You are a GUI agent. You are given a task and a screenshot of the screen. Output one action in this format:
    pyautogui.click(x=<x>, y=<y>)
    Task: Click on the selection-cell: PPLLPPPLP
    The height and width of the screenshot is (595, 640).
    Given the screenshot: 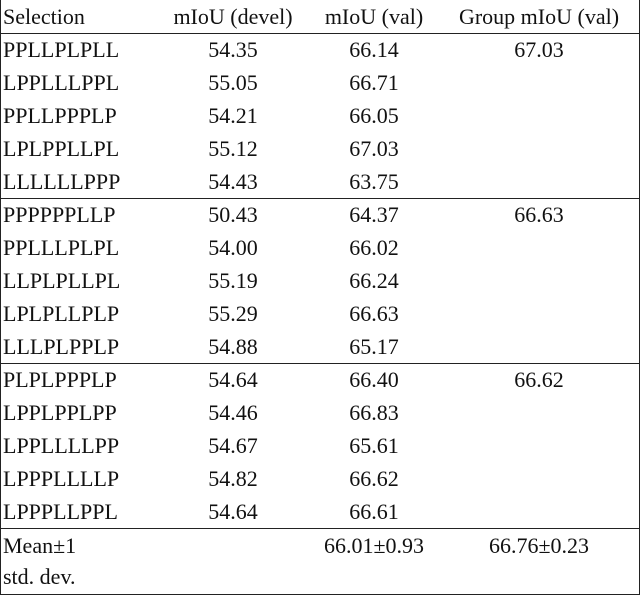 What is the action you would take?
    pyautogui.click(x=60, y=115)
    